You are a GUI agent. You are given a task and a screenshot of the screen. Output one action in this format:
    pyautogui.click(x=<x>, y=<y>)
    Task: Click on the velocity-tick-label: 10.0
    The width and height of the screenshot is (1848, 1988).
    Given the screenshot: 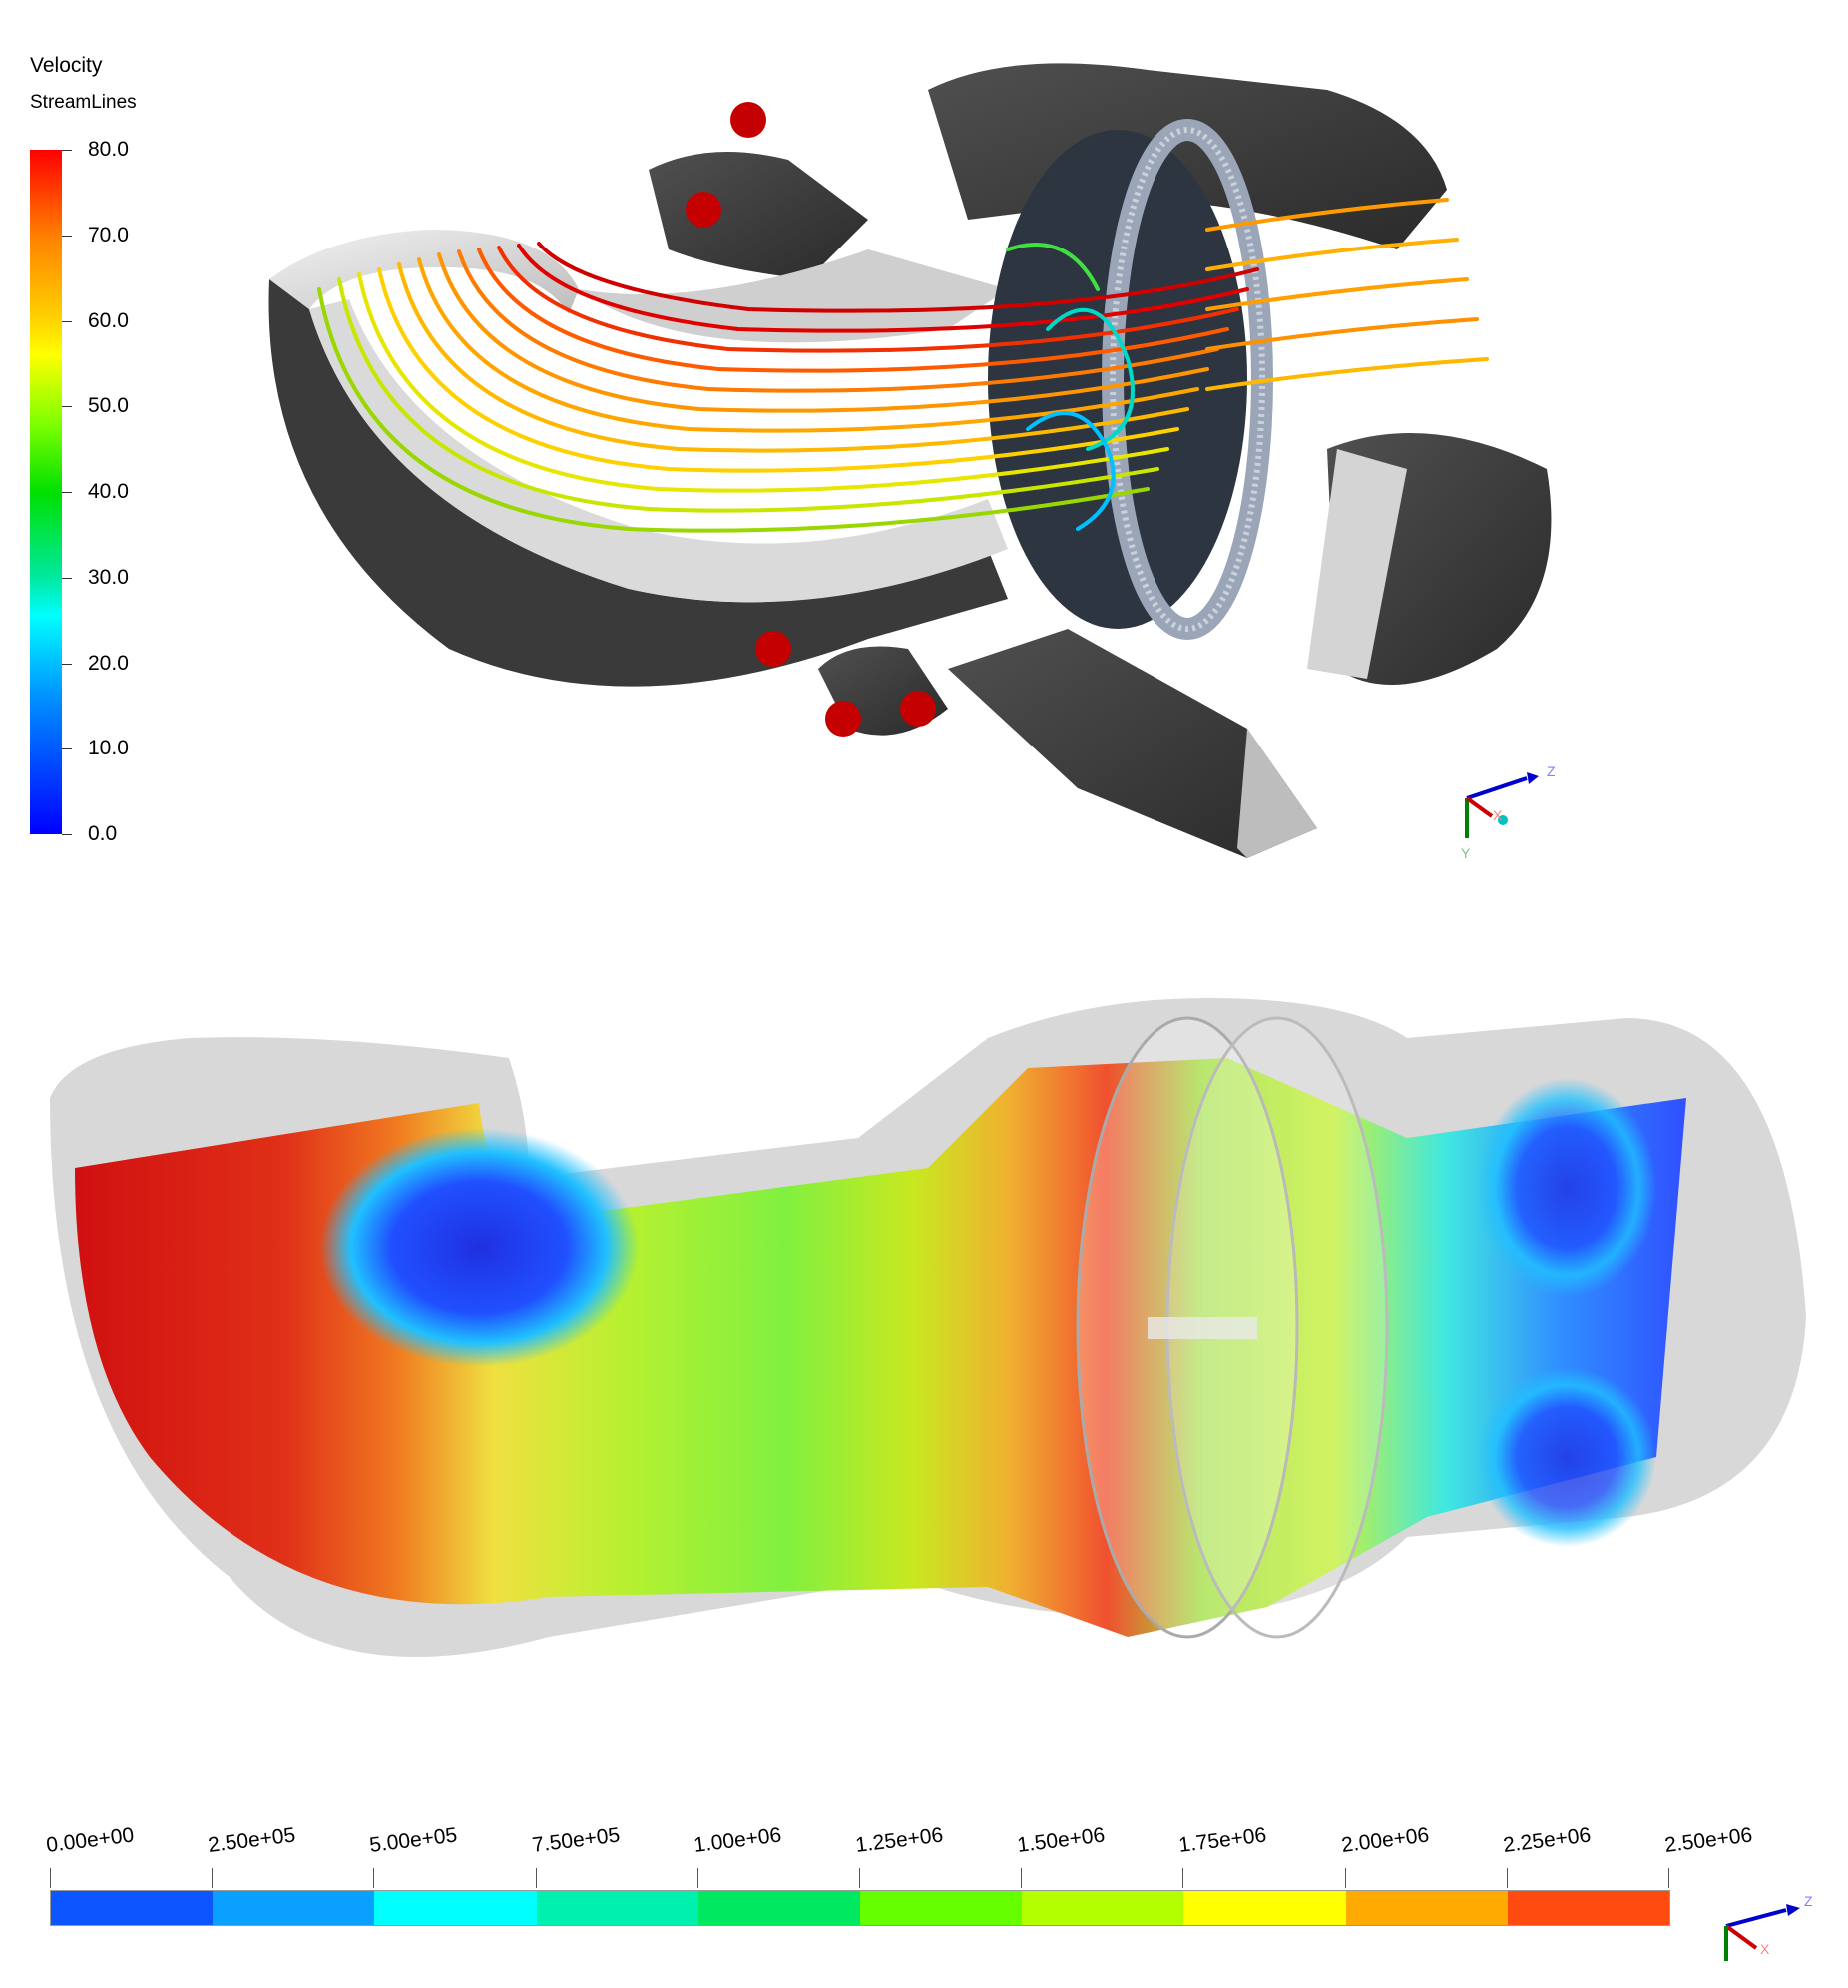 What is the action you would take?
    pyautogui.click(x=109, y=748)
    